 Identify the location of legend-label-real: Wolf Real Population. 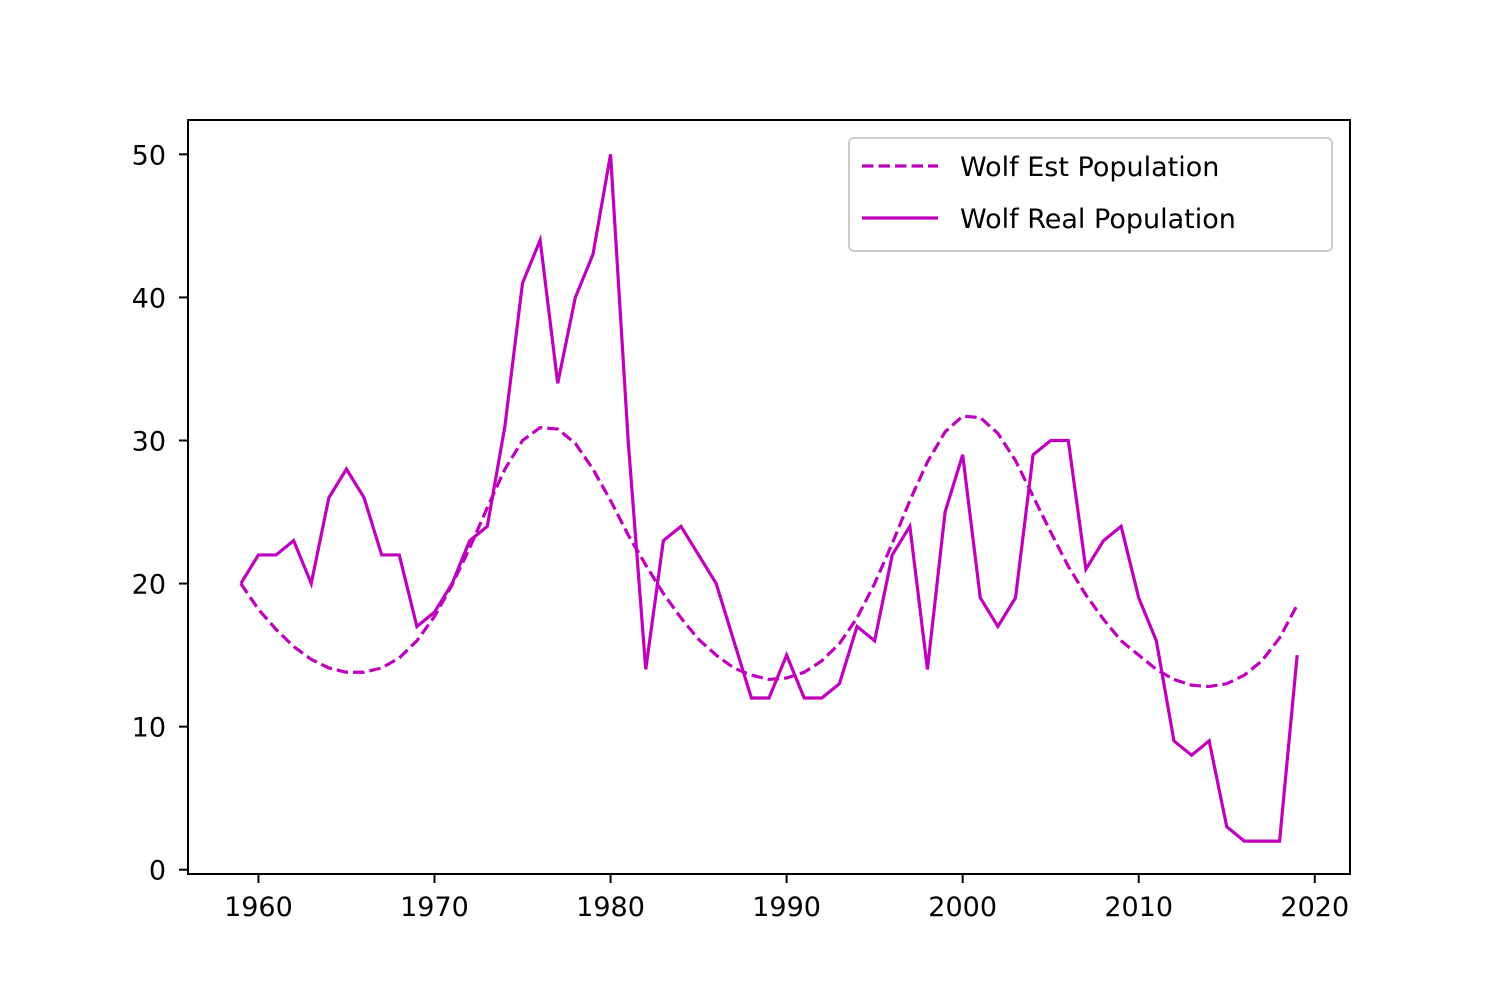
(1098, 219).